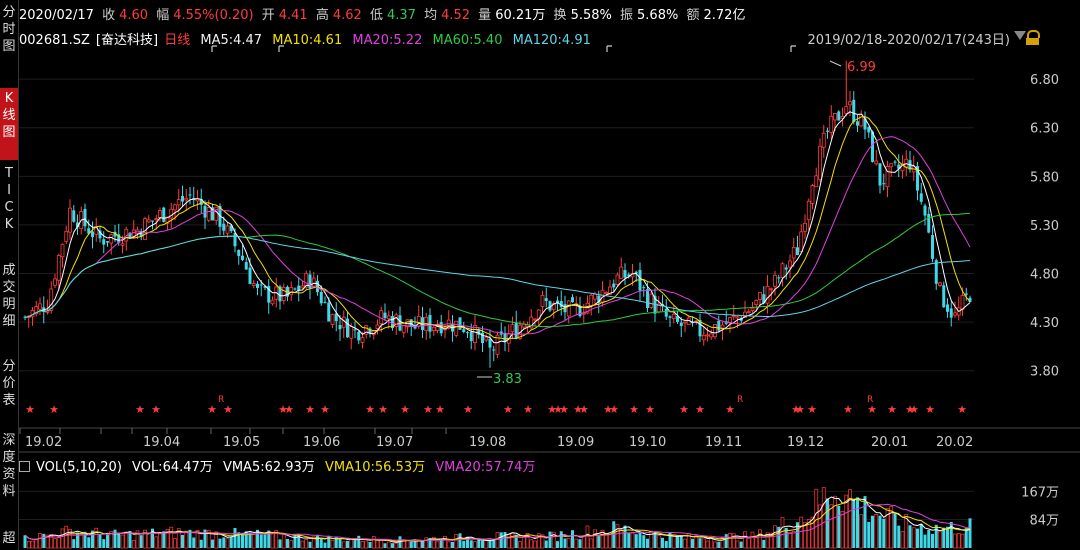  I want to click on tab-super: 超, so click(9, 538).